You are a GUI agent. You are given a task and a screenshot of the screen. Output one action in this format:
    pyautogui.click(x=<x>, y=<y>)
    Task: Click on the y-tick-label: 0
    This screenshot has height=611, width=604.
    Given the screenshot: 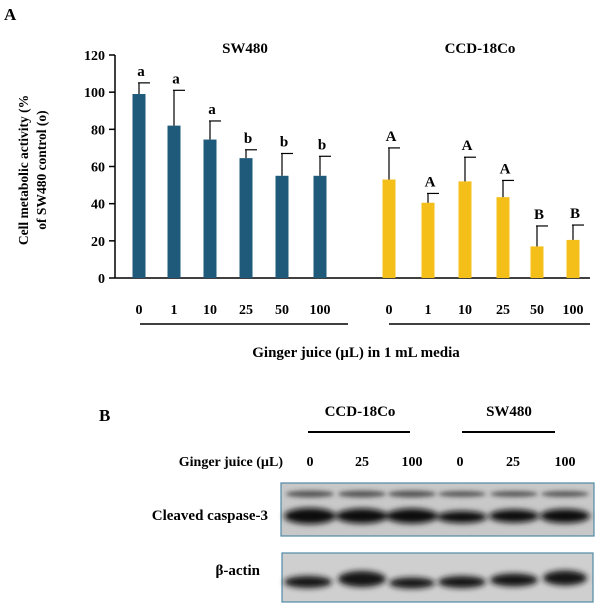 What is the action you would take?
    pyautogui.click(x=101, y=279)
    